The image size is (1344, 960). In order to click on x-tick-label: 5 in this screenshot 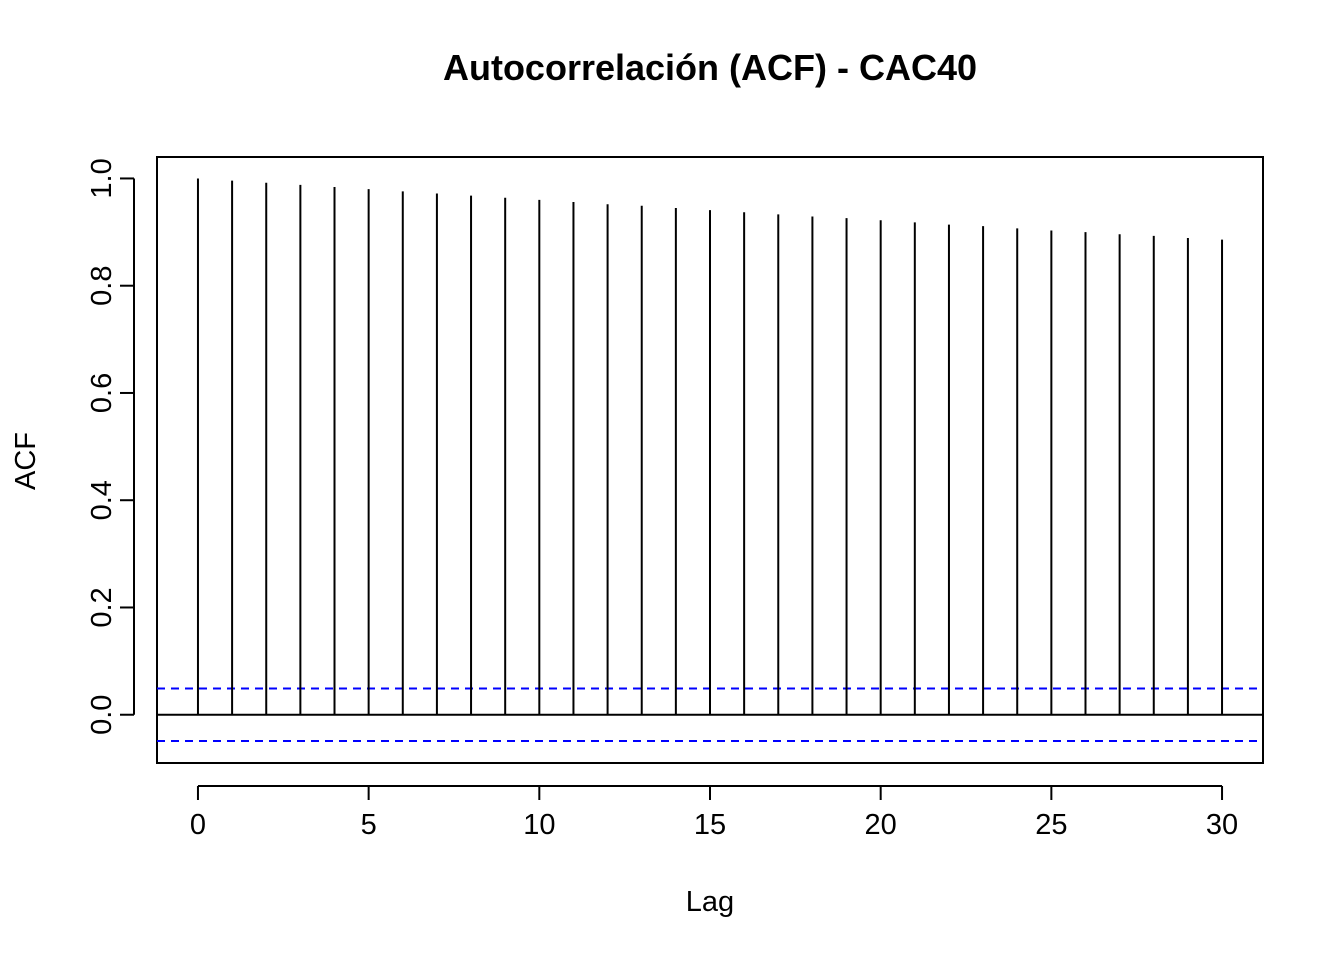, I will do `click(369, 825)`.